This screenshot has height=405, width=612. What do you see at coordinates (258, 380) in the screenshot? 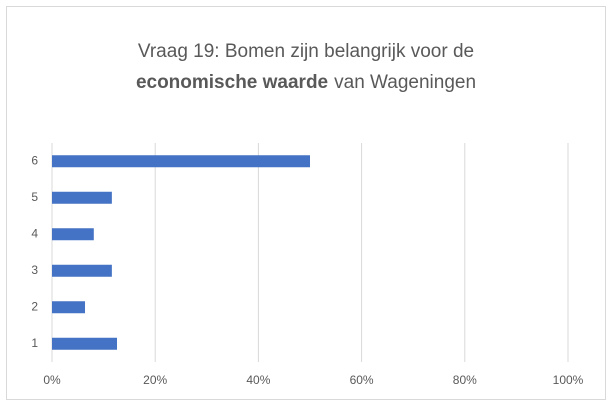
I see `x-tick-label: 40%` at bounding box center [258, 380].